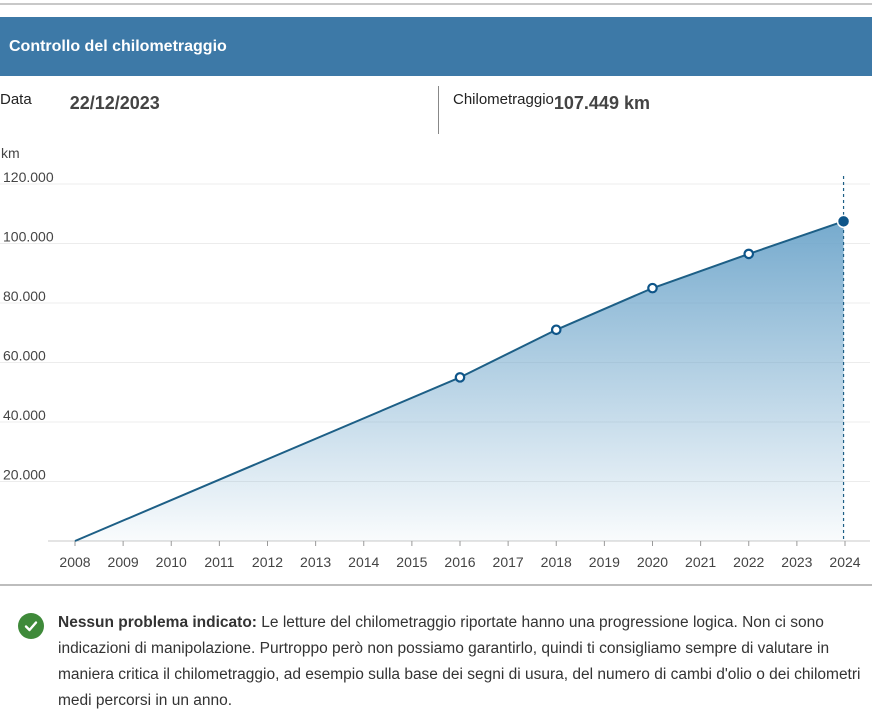  Describe the element at coordinates (436, 585) in the screenshot. I see `bottom-divider` at that location.